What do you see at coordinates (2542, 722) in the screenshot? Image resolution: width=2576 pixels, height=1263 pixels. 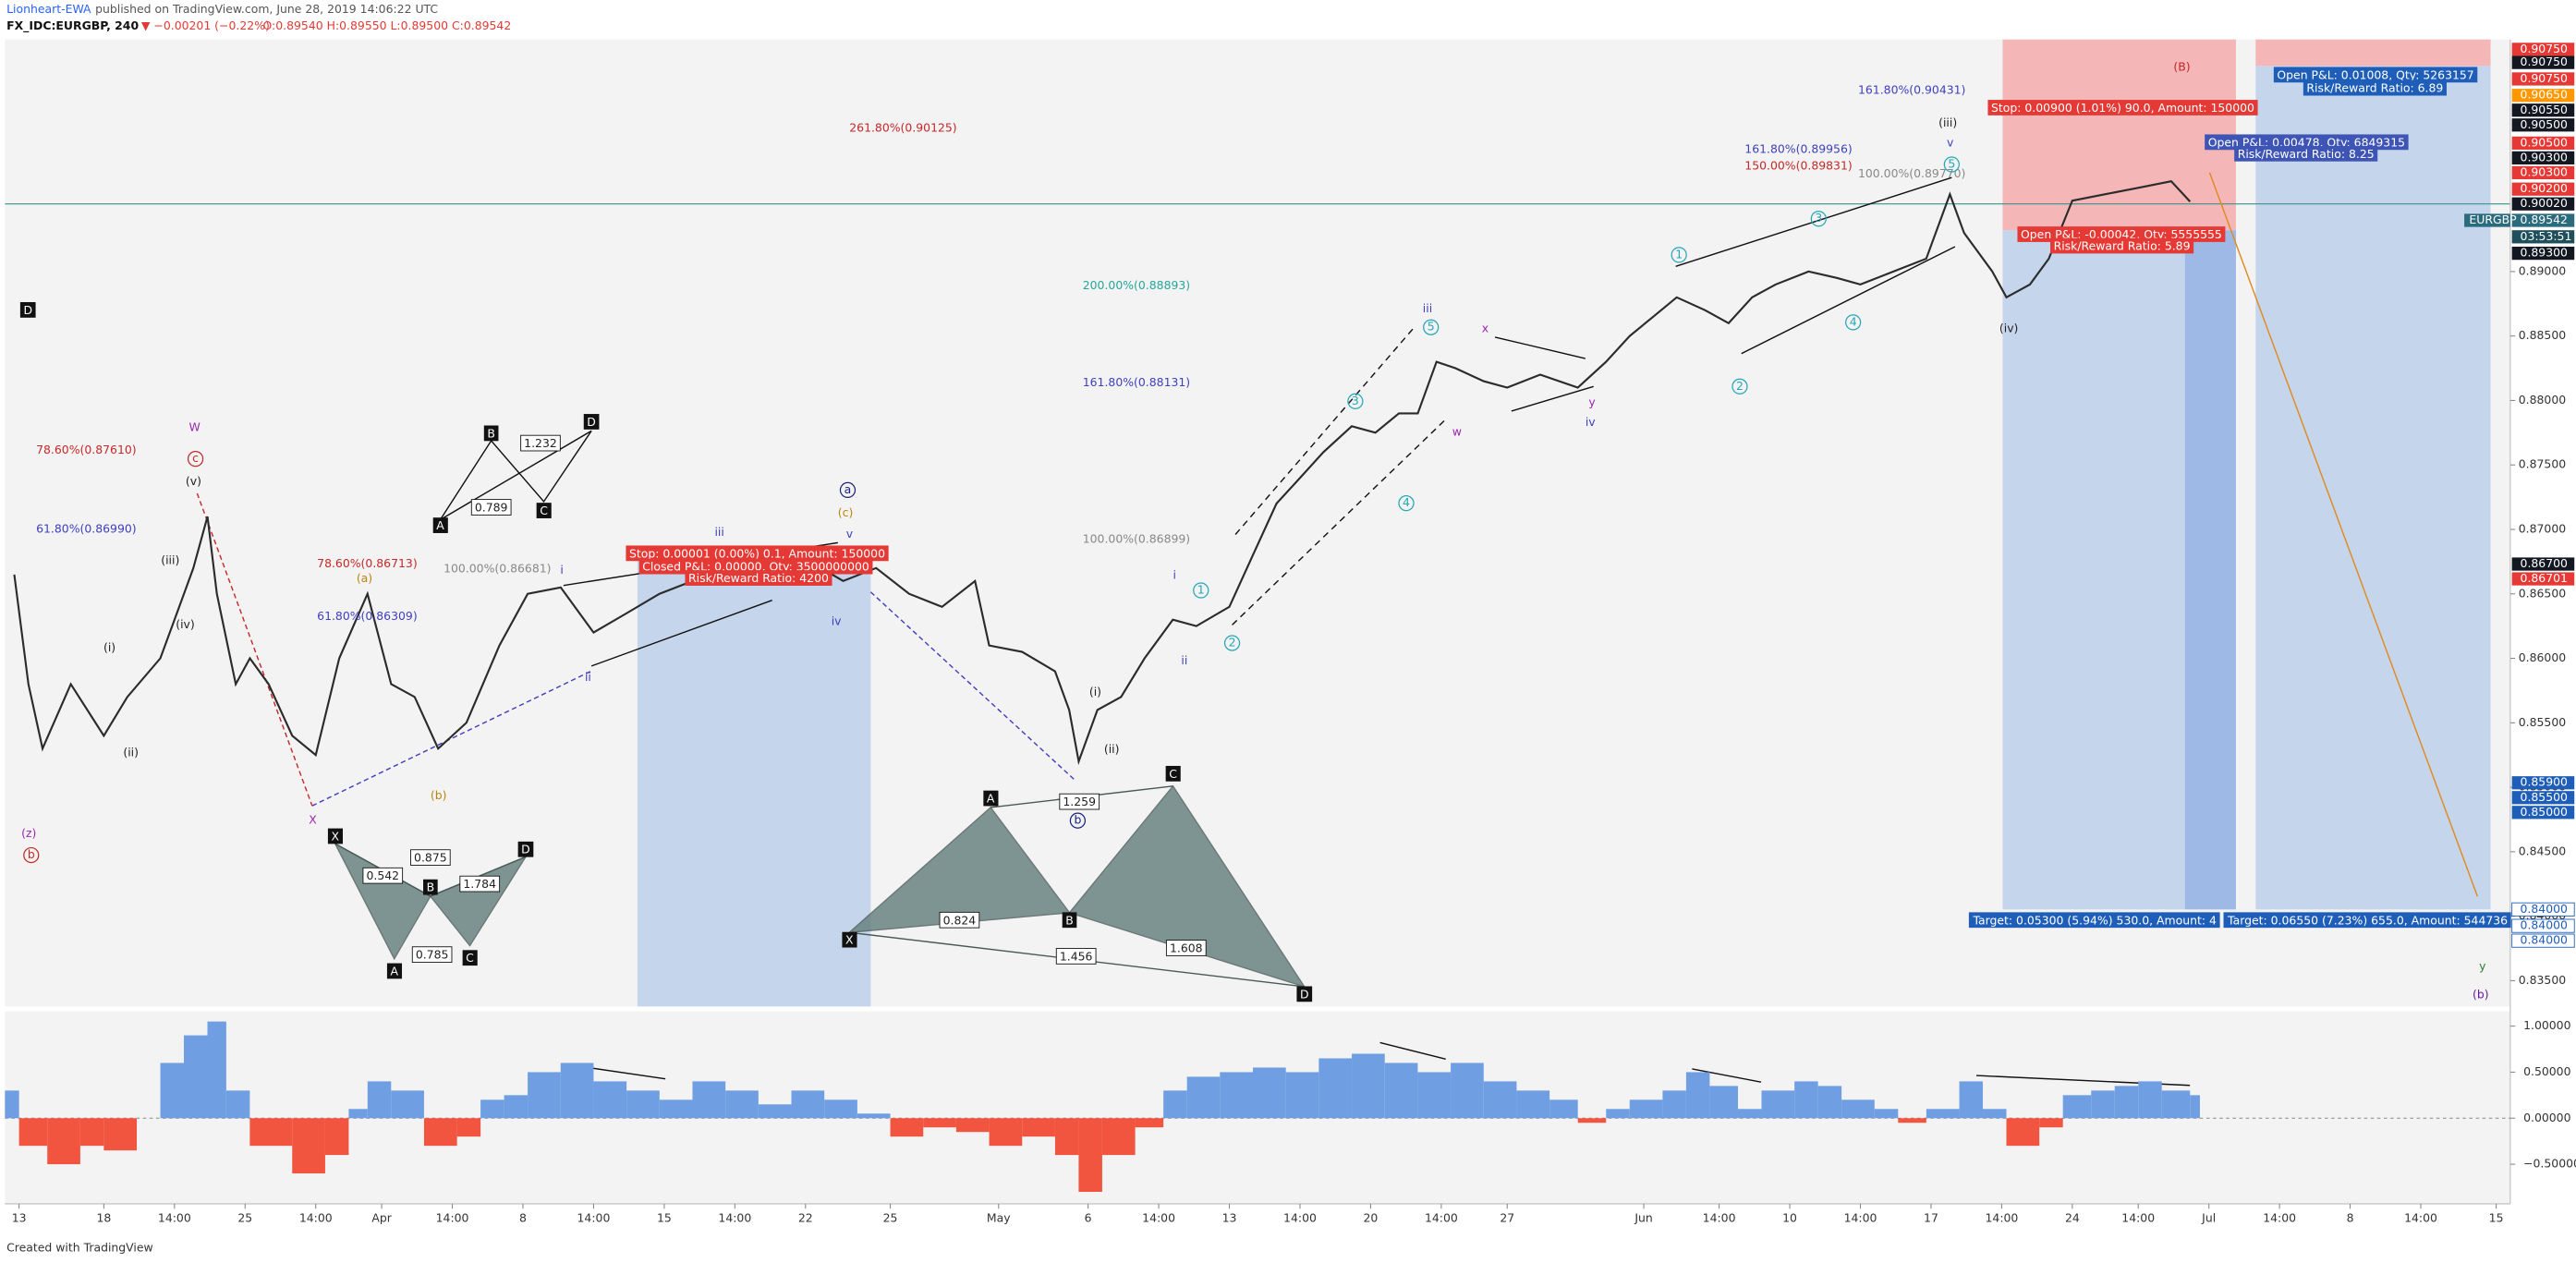 I see `y-tick-label: 0.85500` at bounding box center [2542, 722].